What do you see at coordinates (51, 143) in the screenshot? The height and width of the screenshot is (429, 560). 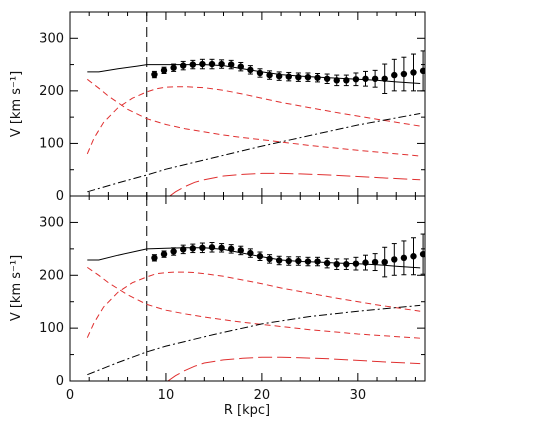 I see `panel-top-ytick-label: 100` at bounding box center [51, 143].